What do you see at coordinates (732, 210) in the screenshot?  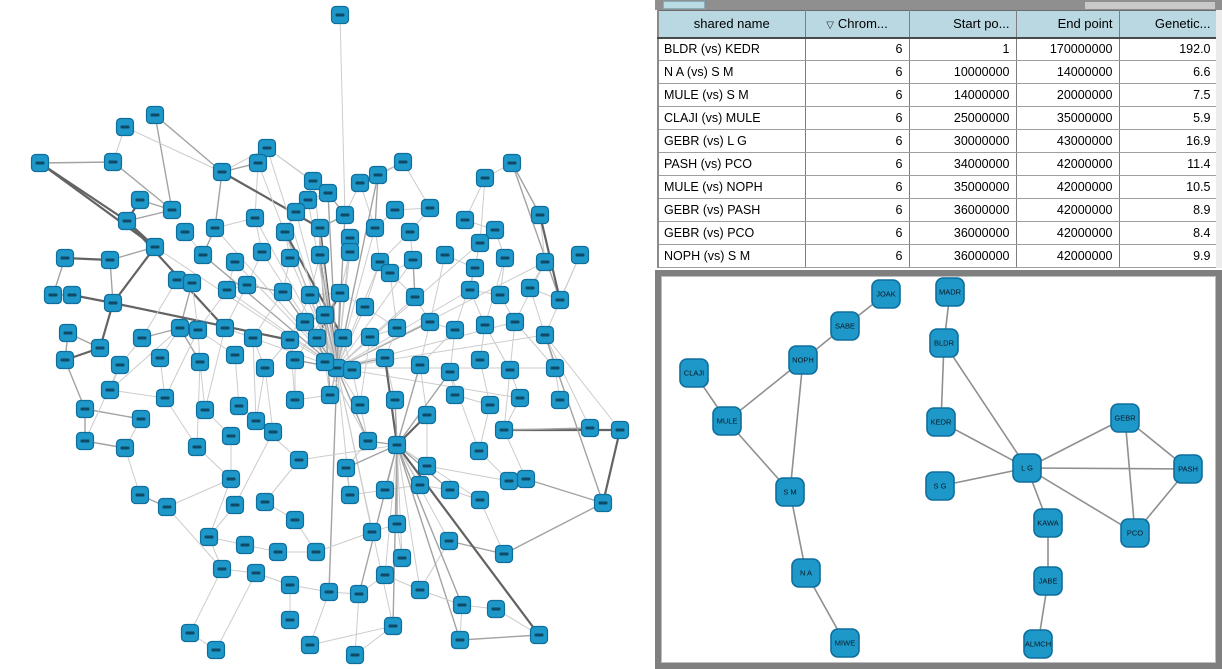 I see `cell-shared-name: GEBR (vs) PASH` at bounding box center [732, 210].